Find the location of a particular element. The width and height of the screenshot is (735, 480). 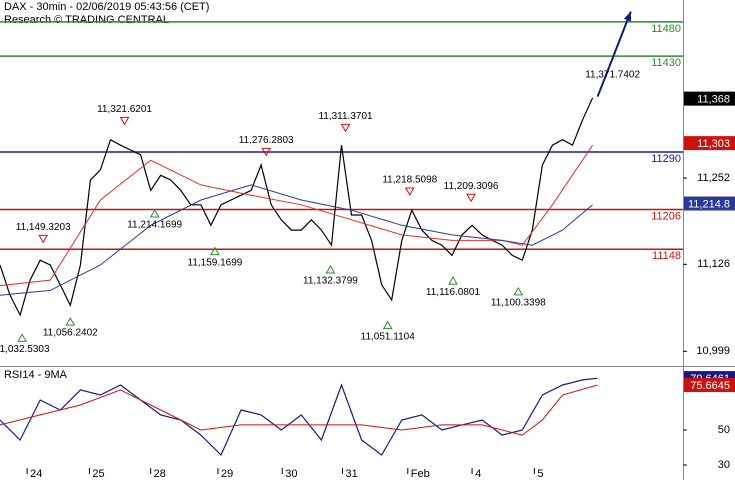

annotation-label: 11,132.3799 is located at coordinates (330, 281).